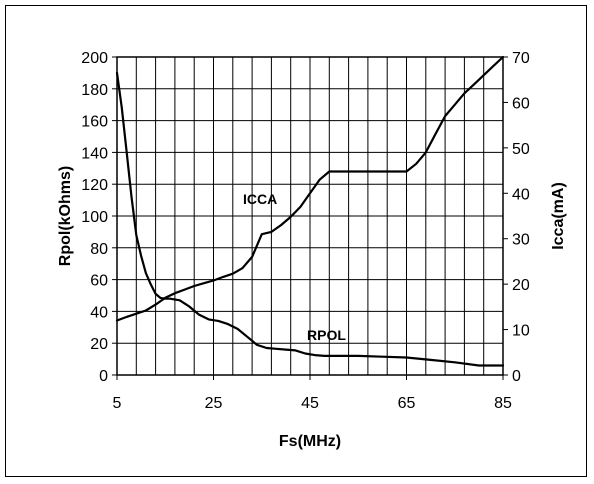  I want to click on right-tick-label: 0, so click(516, 376).